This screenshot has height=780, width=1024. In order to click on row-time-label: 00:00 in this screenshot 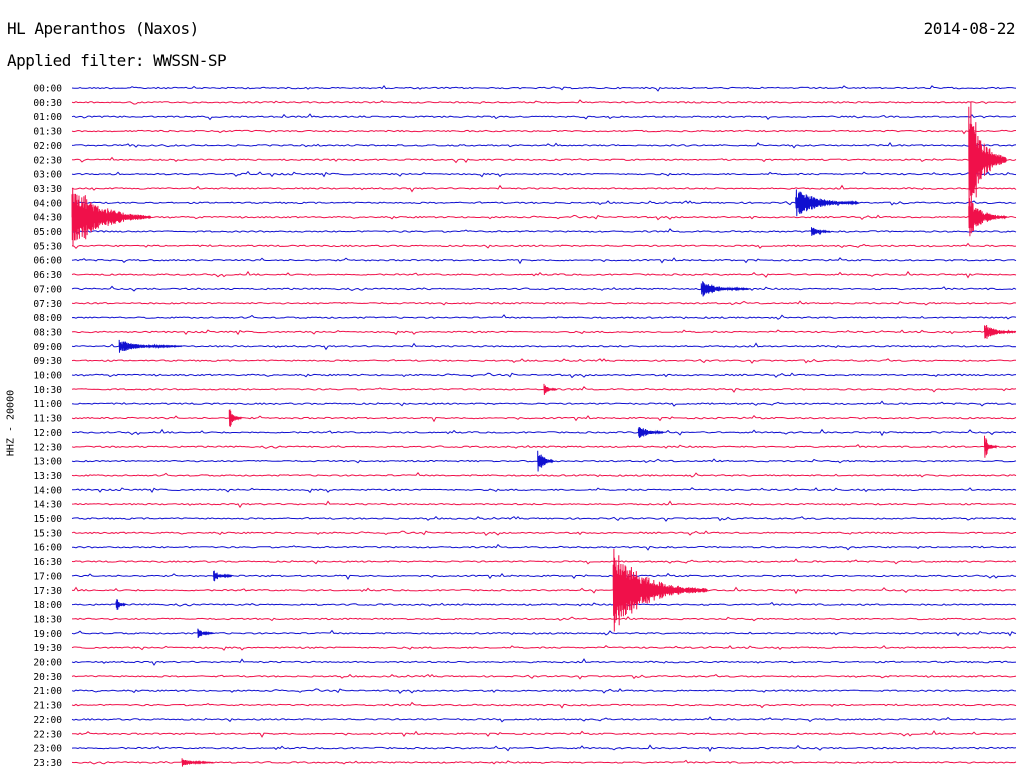, I will do `click(47, 89)`.